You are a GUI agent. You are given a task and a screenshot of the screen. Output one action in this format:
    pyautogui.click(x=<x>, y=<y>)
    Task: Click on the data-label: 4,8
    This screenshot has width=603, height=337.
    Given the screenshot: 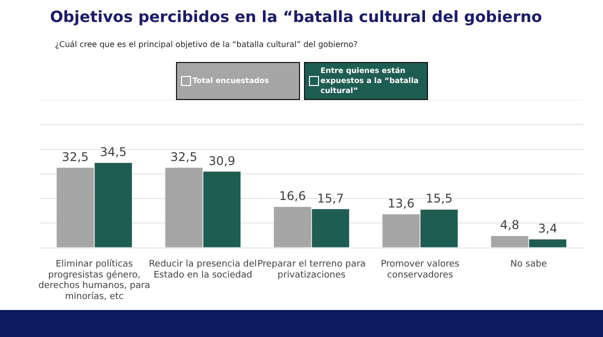 What is the action you would take?
    pyautogui.click(x=510, y=225)
    